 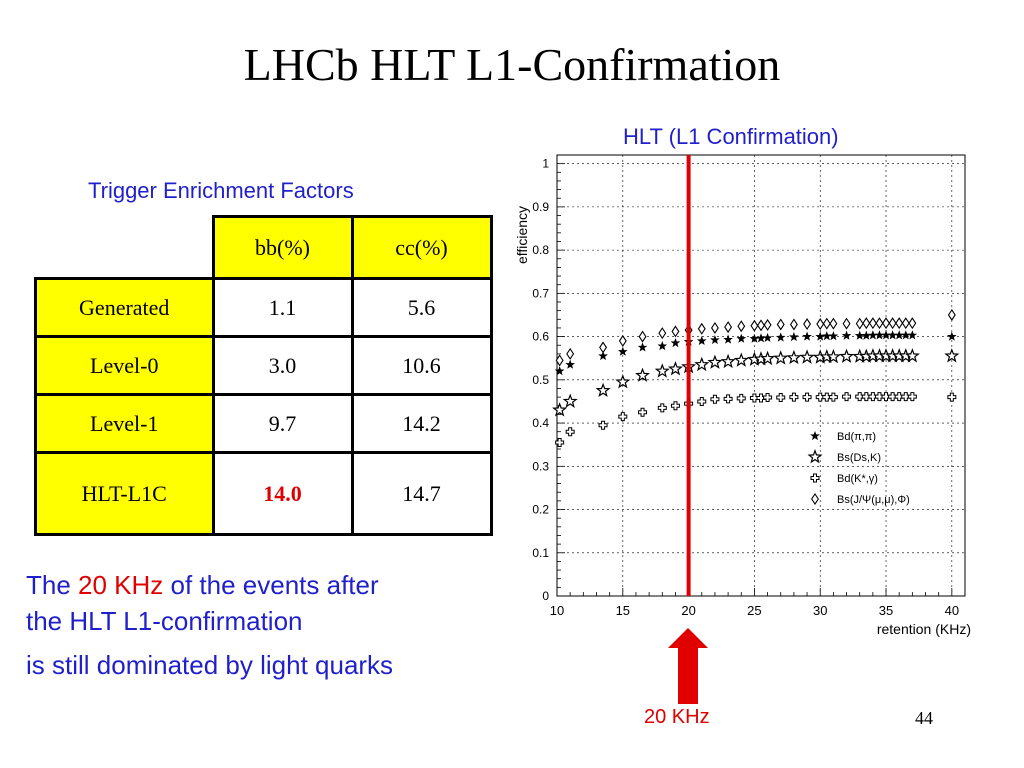 I want to click on note-line-1-post: of the events after, so click(x=271, y=585).